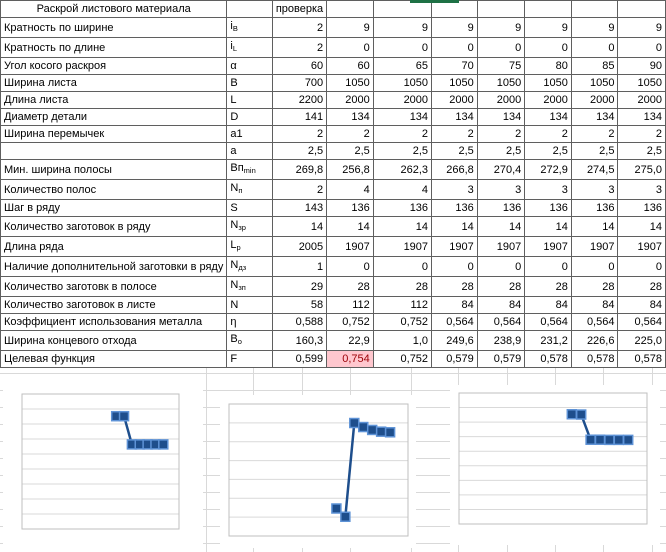  What do you see at coordinates (114, 286) in the screenshot?
I see `cell-label: Количество заготовк в полосе` at bounding box center [114, 286].